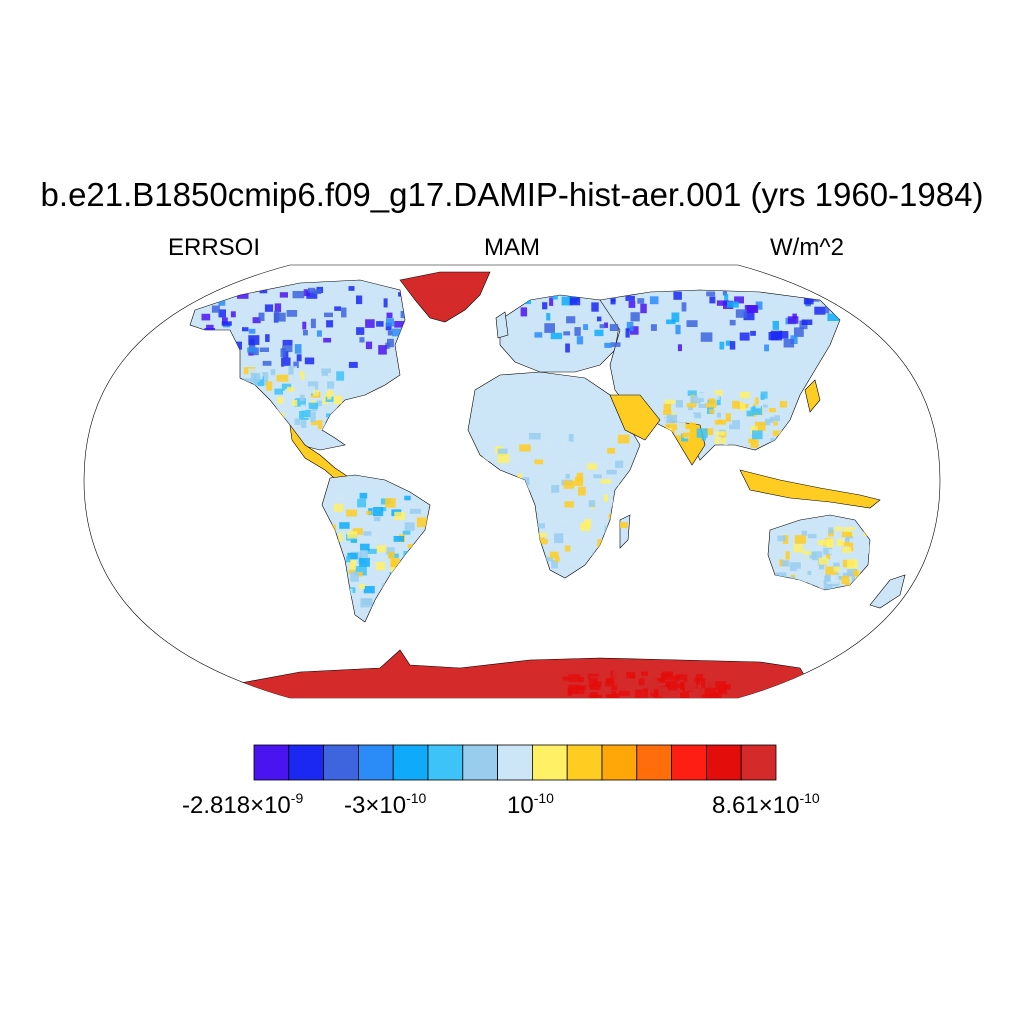 This screenshot has width=1024, height=1024. I want to click on se-asia-islands, so click(810, 489).